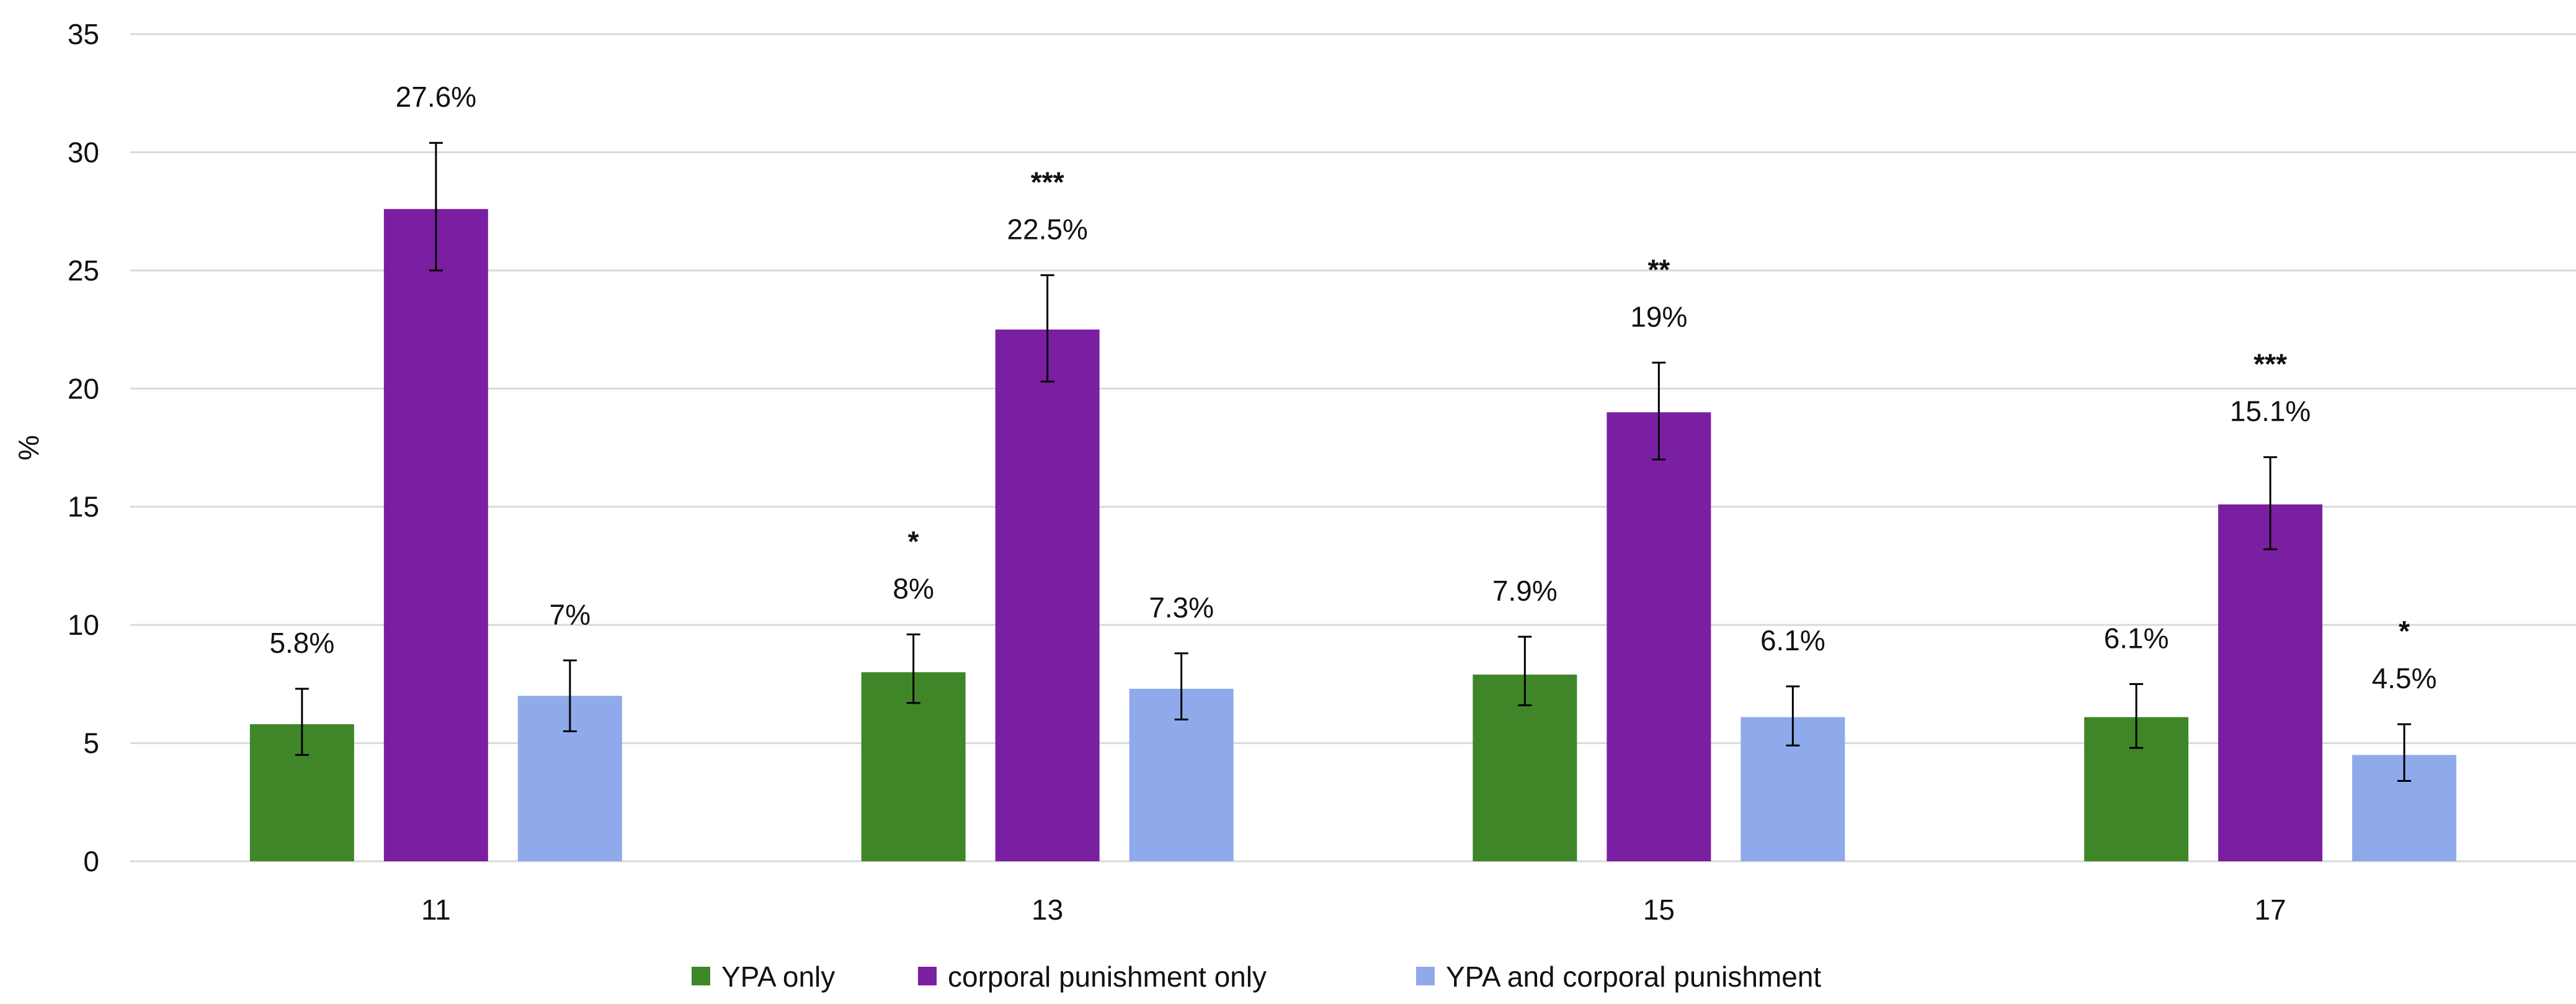 Image resolution: width=2576 pixels, height=1004 pixels. Describe the element at coordinates (1181, 607) in the screenshot. I see `data-label: 7.3%` at that location.